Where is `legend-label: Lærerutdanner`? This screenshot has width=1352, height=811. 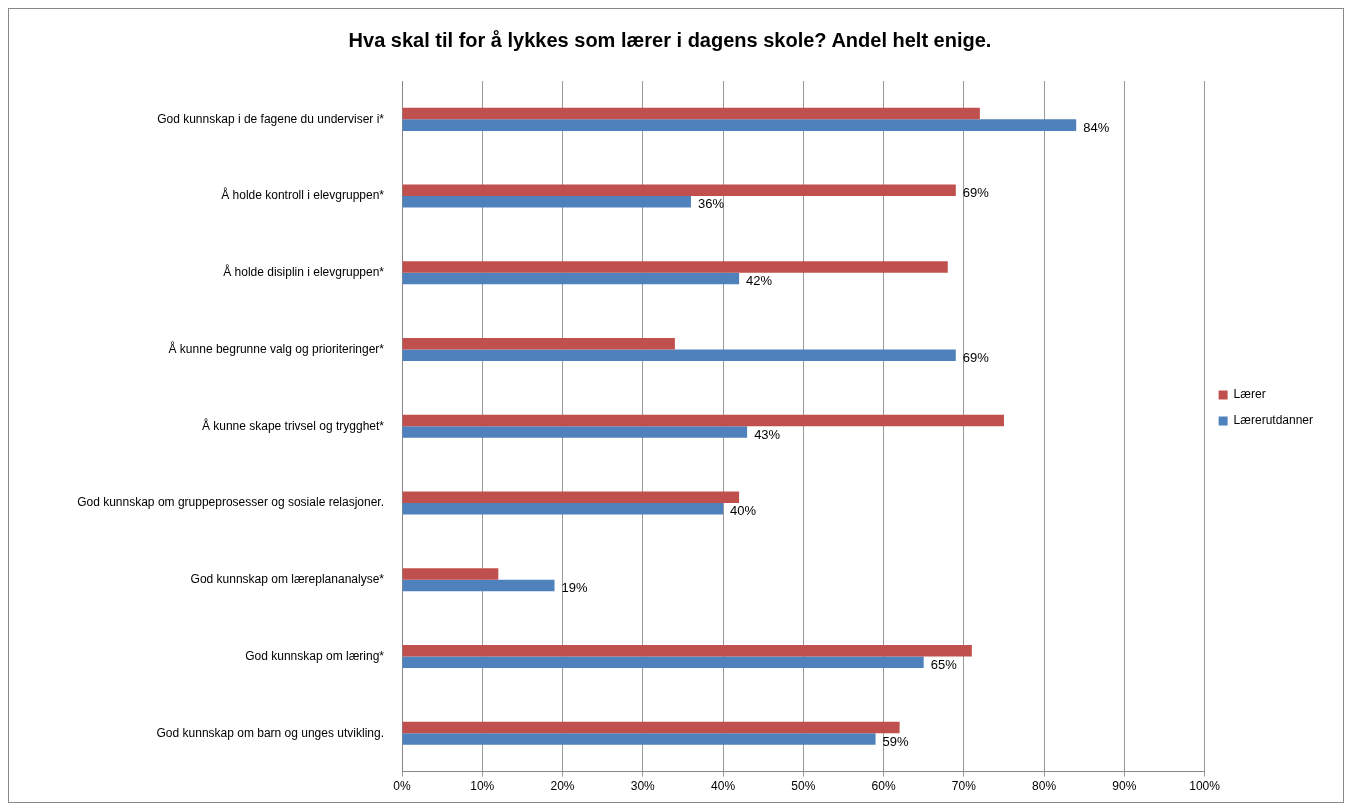
legend-label: Lærerutdanner is located at coordinates (1273, 420).